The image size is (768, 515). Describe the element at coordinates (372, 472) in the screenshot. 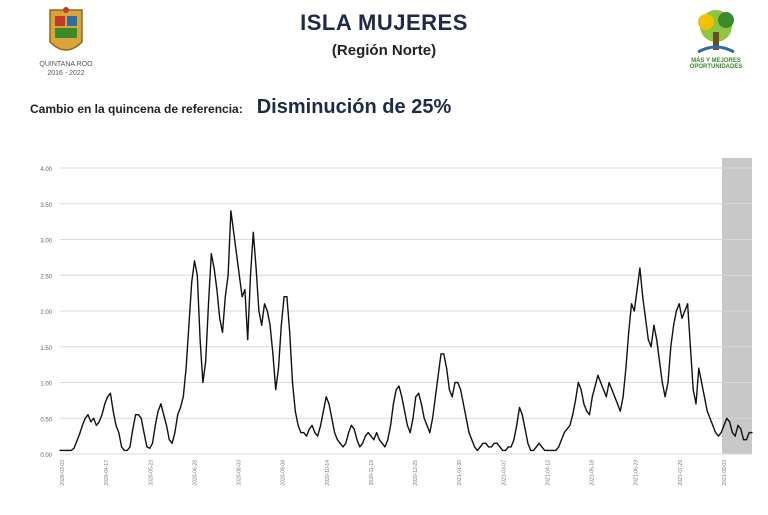

I see `x-tick-label: 2020-11-19` at that location.